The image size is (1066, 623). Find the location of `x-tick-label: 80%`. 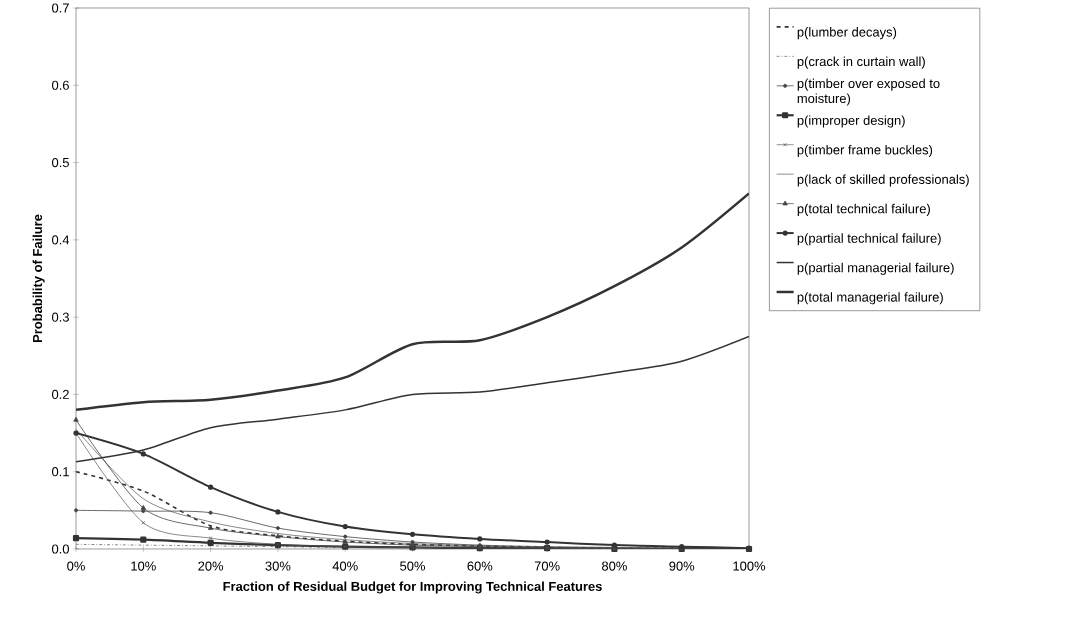

x-tick-label: 80% is located at coordinates (614, 566).